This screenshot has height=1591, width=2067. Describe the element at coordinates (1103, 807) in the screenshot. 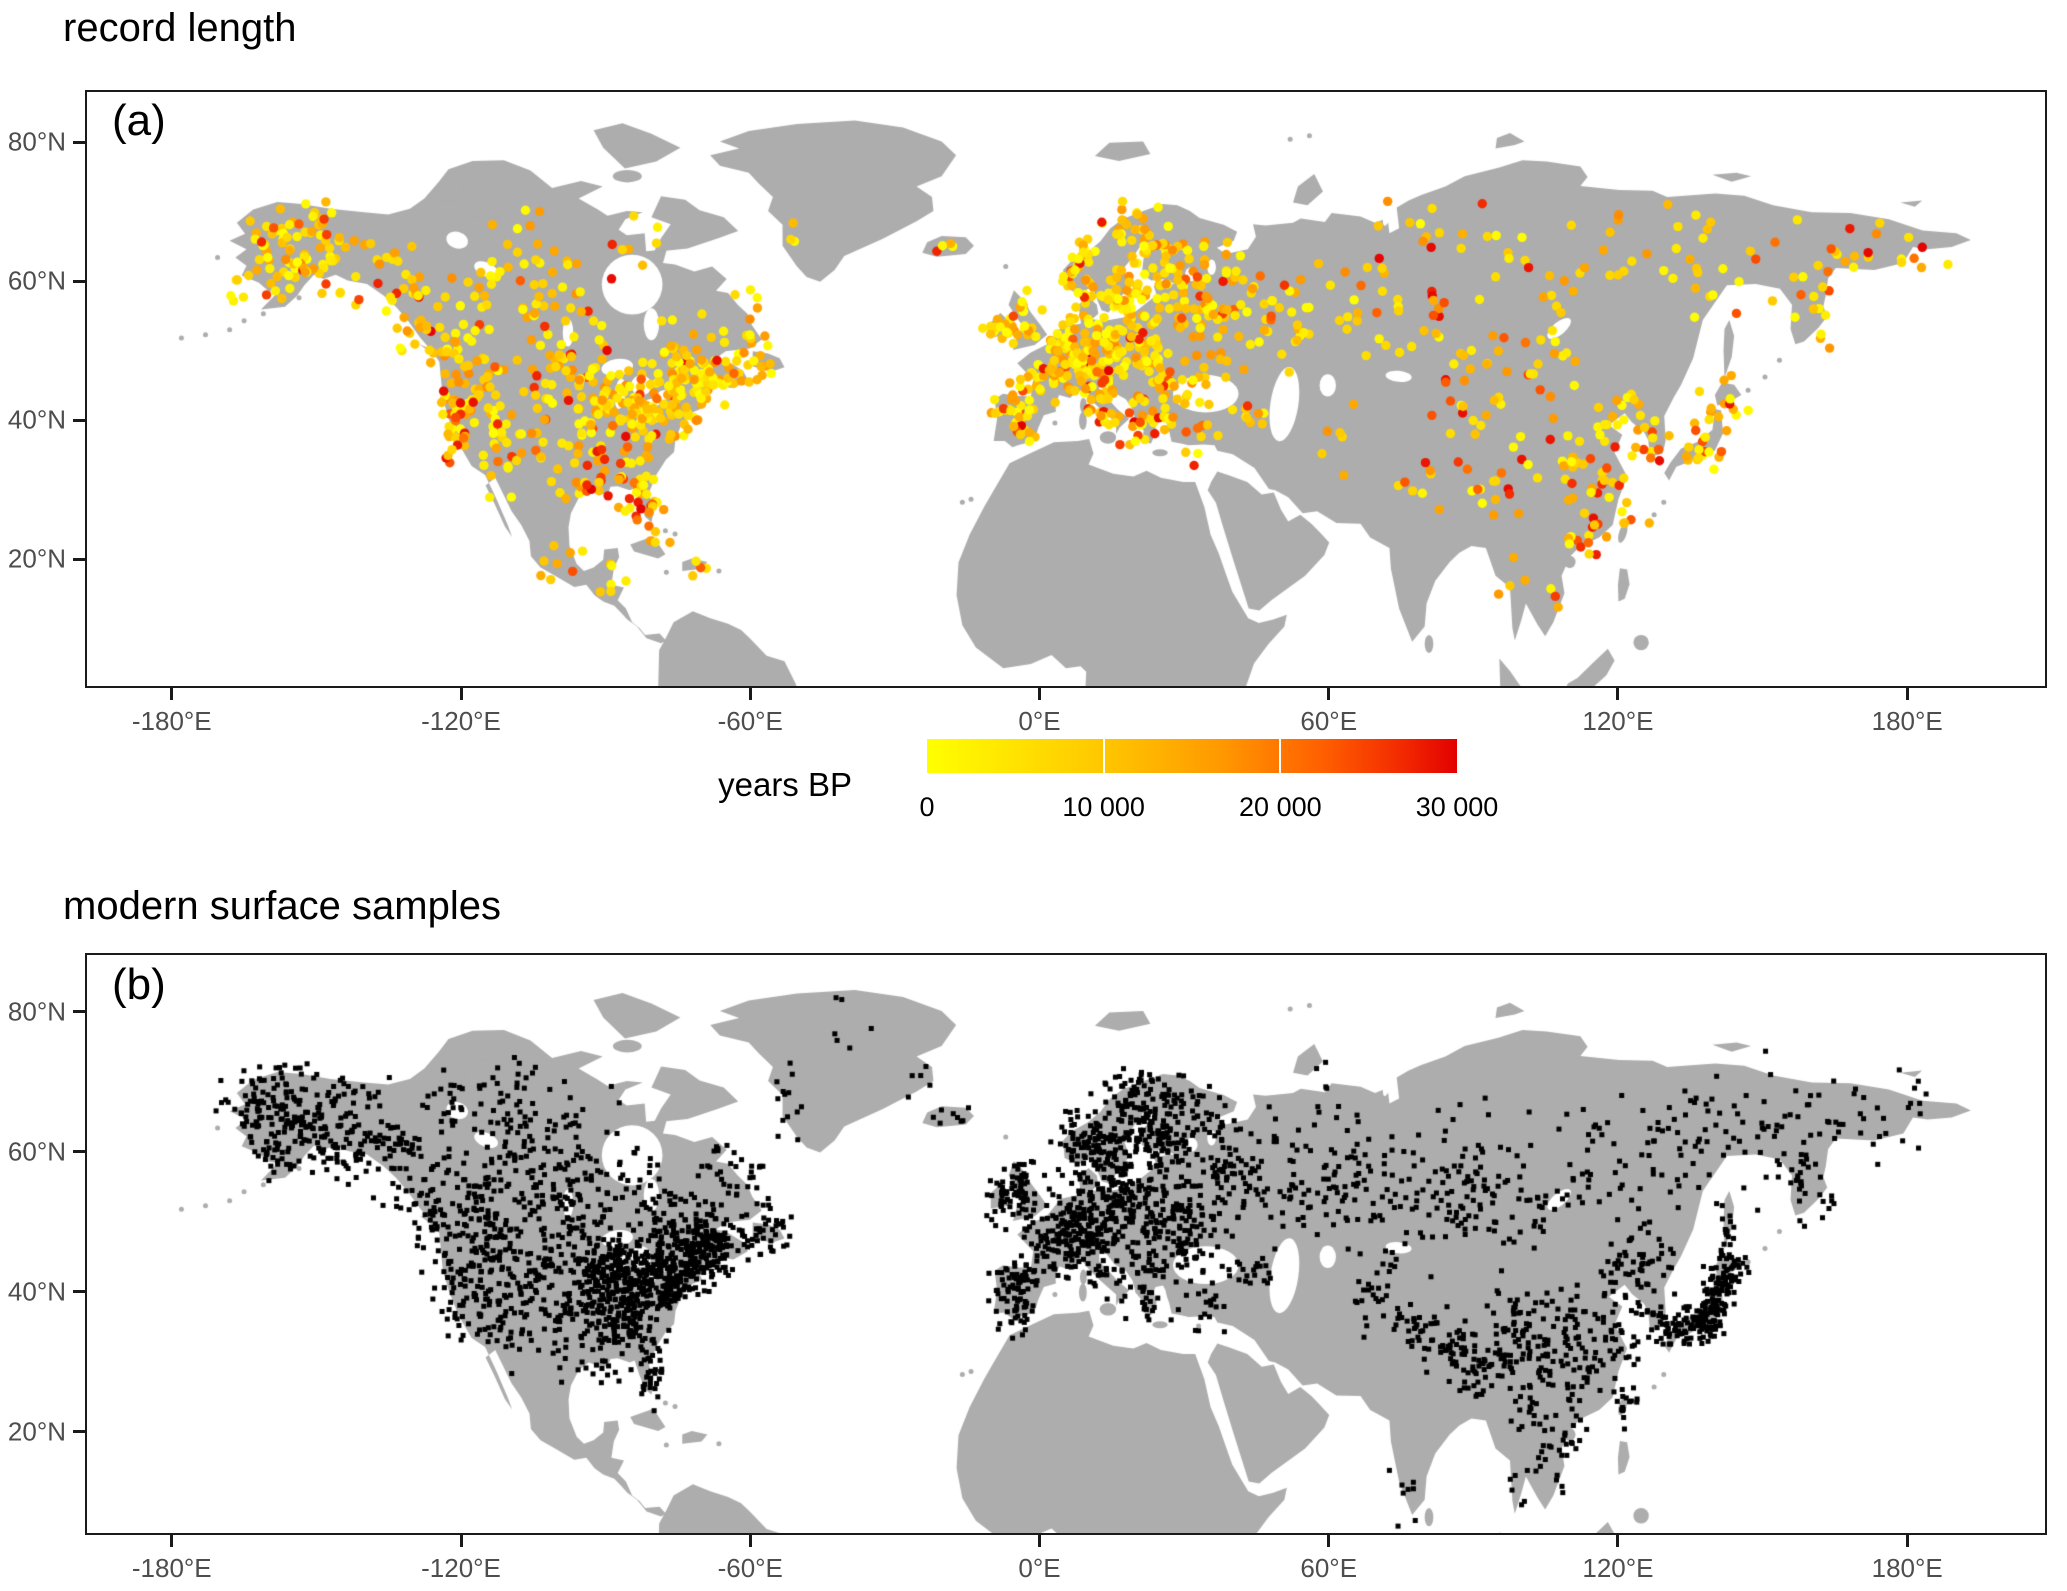

I see `colorbar-tick-label: 10 000` at that location.